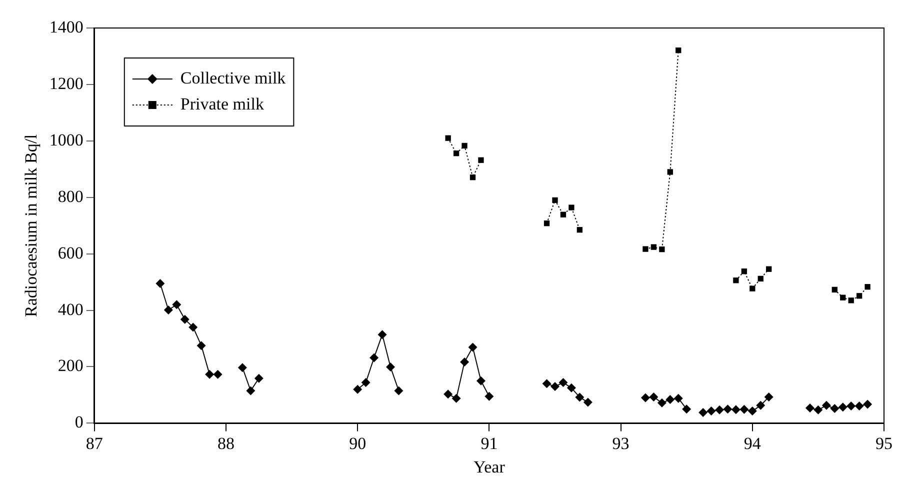 The width and height of the screenshot is (914, 489). What do you see at coordinates (79, 422) in the screenshot?
I see `y-tick-label: 0` at bounding box center [79, 422].